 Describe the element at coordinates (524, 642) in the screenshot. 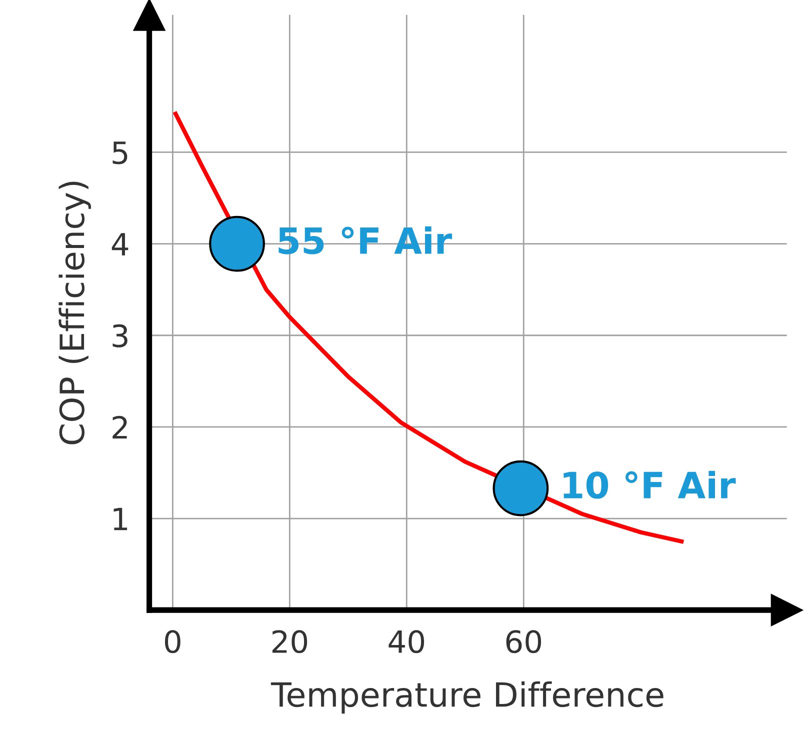

I see `x-tick-label: 60` at that location.